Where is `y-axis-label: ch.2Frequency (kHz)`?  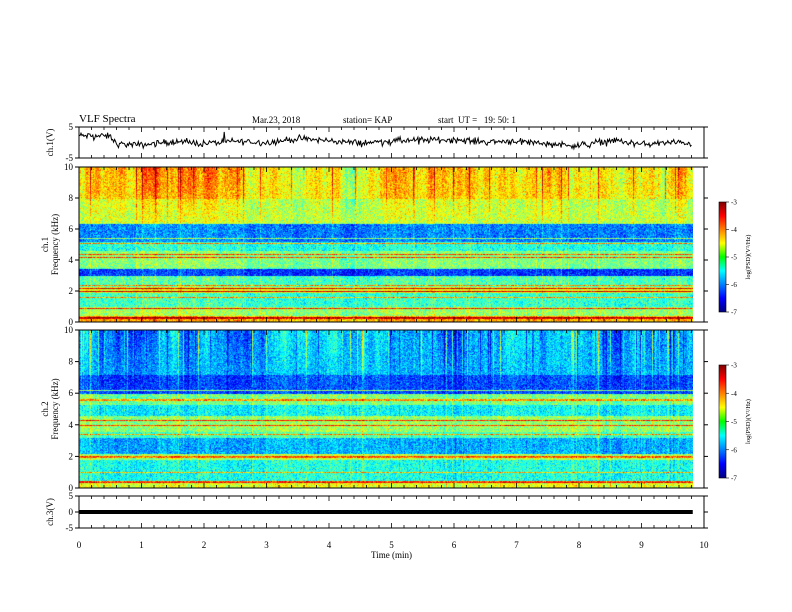 y-axis-label: ch.2Frequency (kHz) is located at coordinates (50, 408).